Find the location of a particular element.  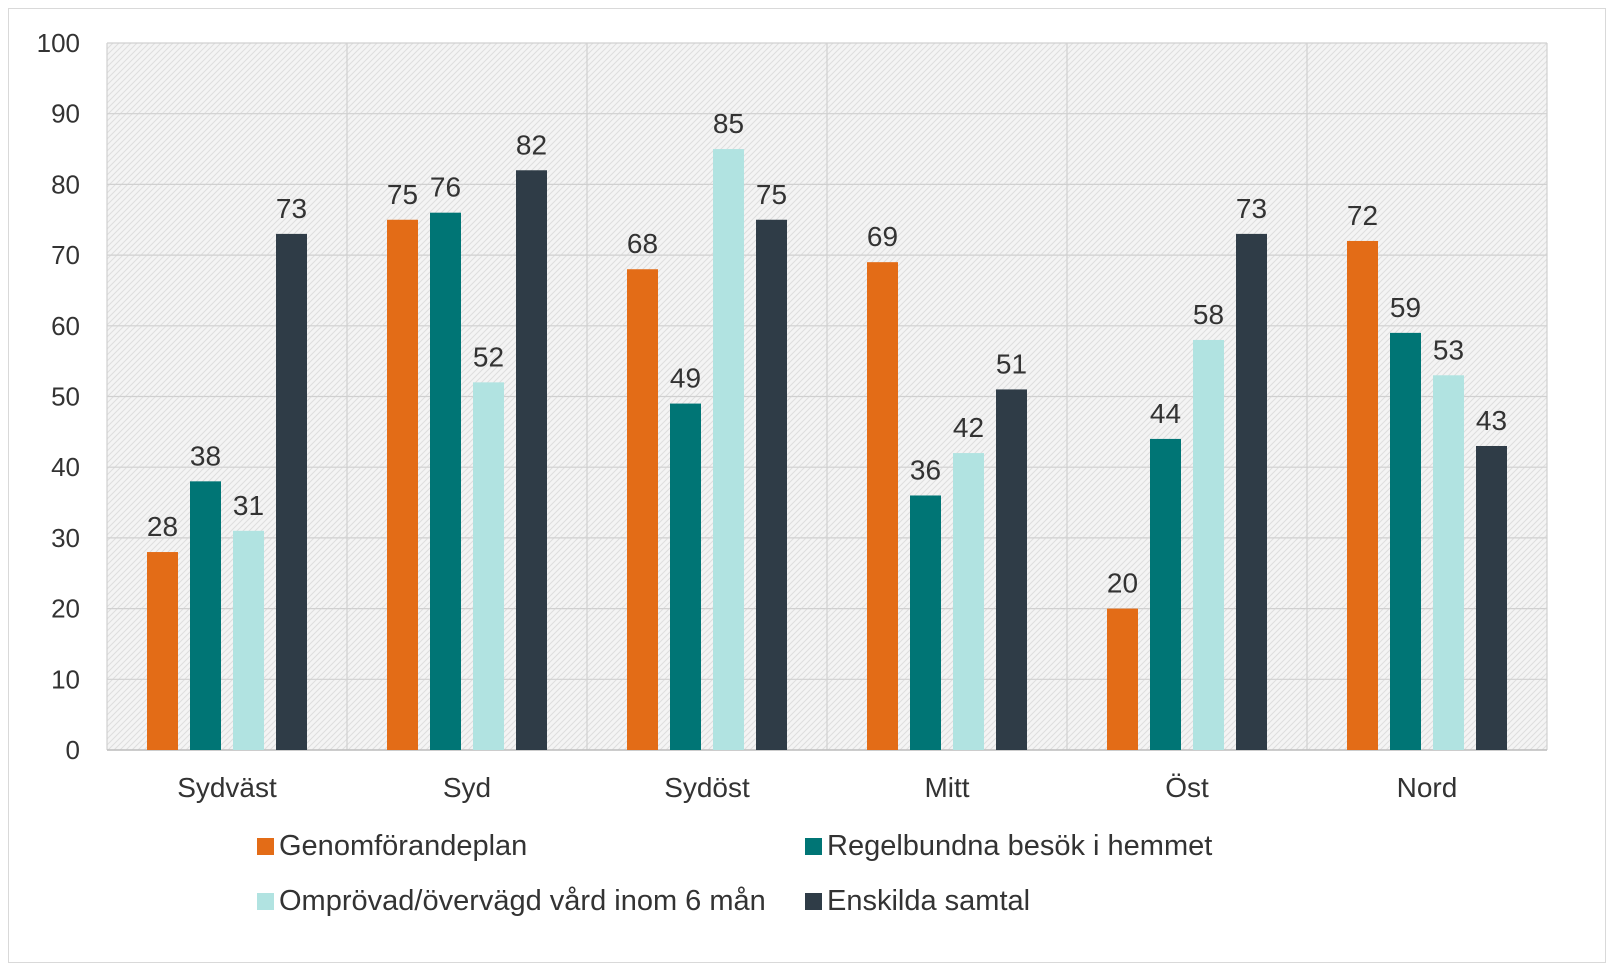

legend-label: Omprövad/övervägd vård inom 6 mån is located at coordinates (522, 901).